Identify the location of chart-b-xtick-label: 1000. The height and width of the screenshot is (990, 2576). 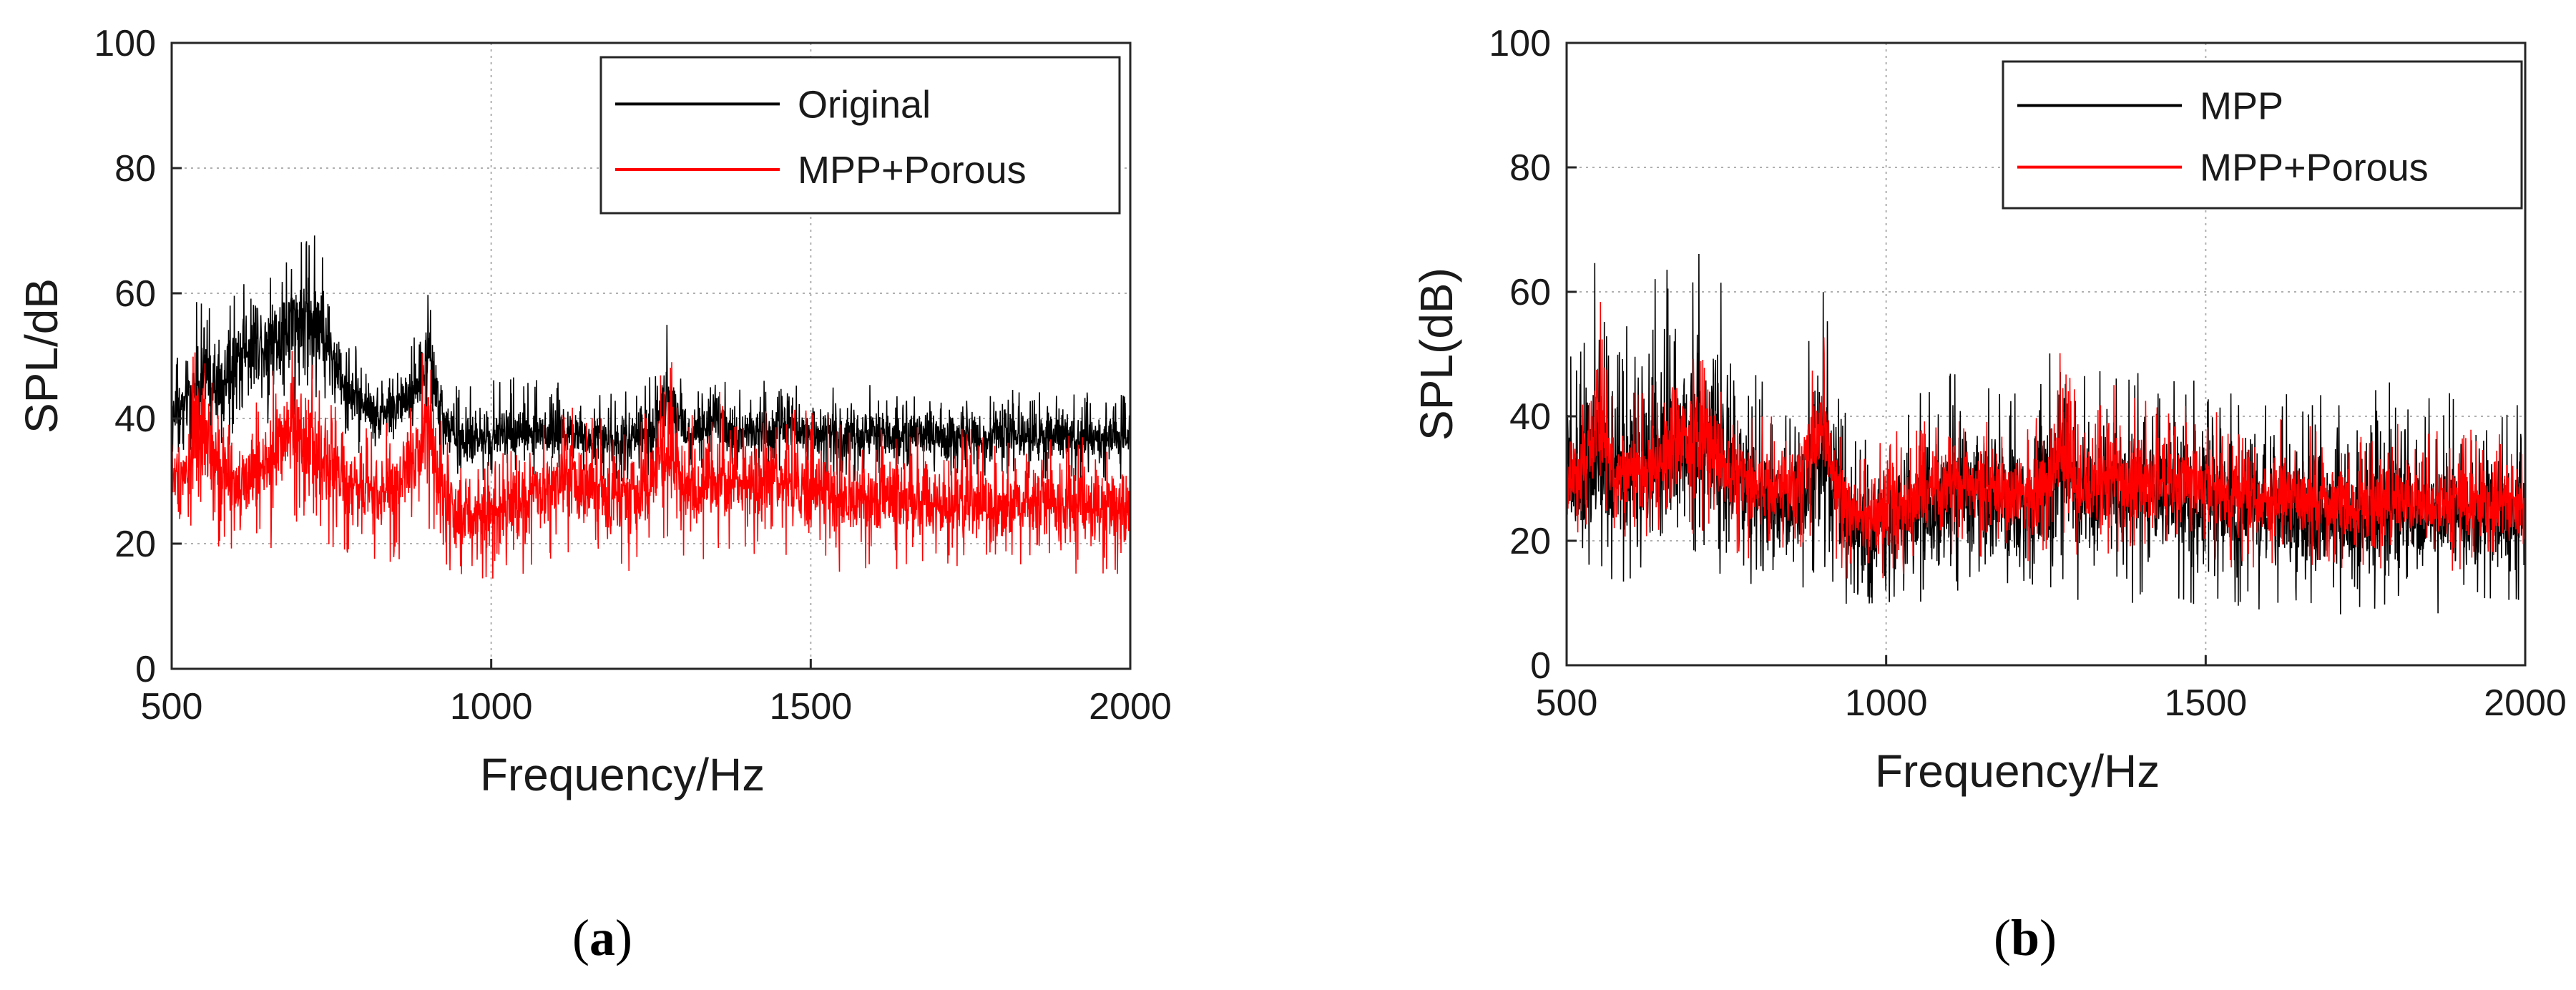
(1886, 703).